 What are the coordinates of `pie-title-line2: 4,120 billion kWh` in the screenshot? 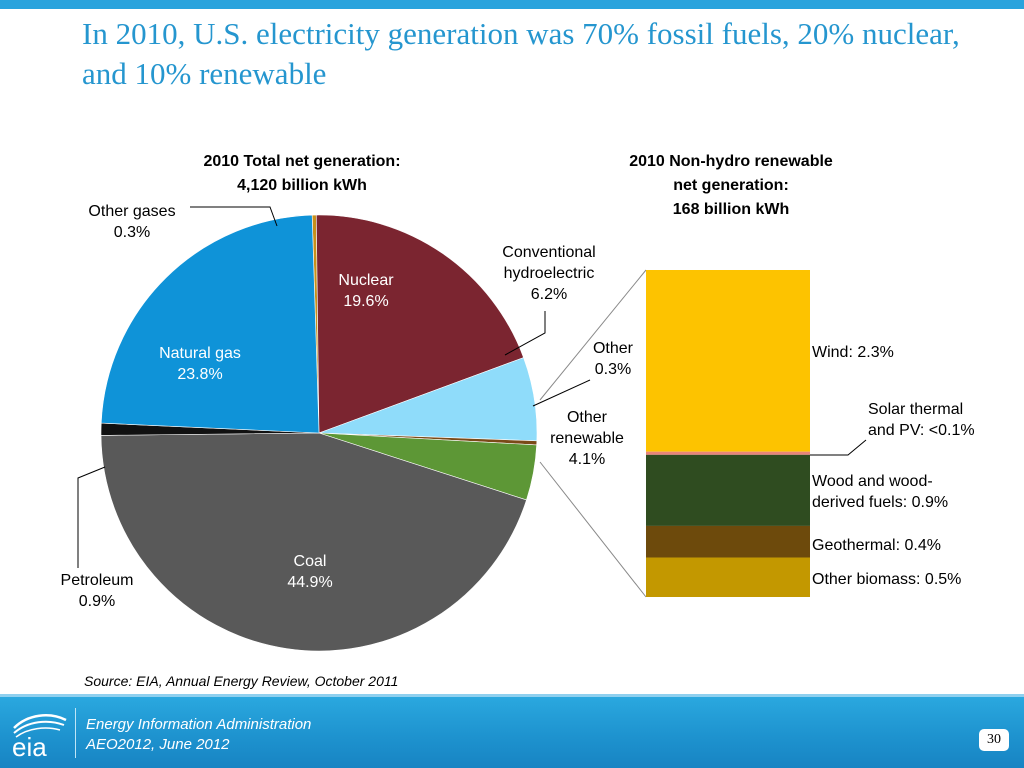 It's located at (302, 185).